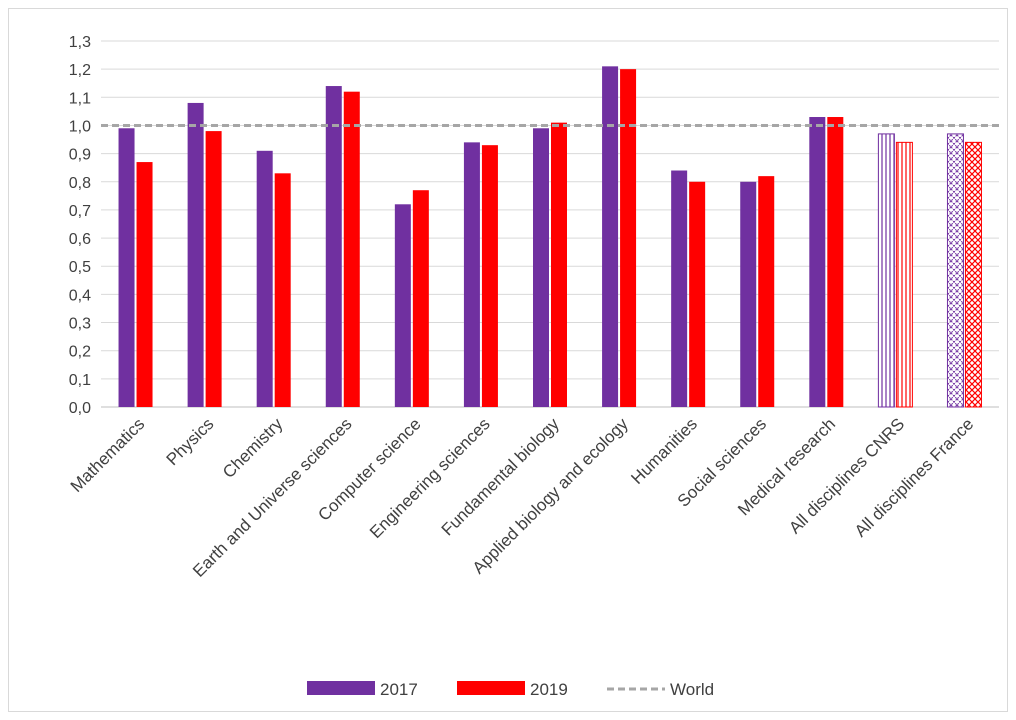 This screenshot has height=720, width=1016. Describe the element at coordinates (80, 380) in the screenshot. I see `y-tick-label: 0,1` at that location.